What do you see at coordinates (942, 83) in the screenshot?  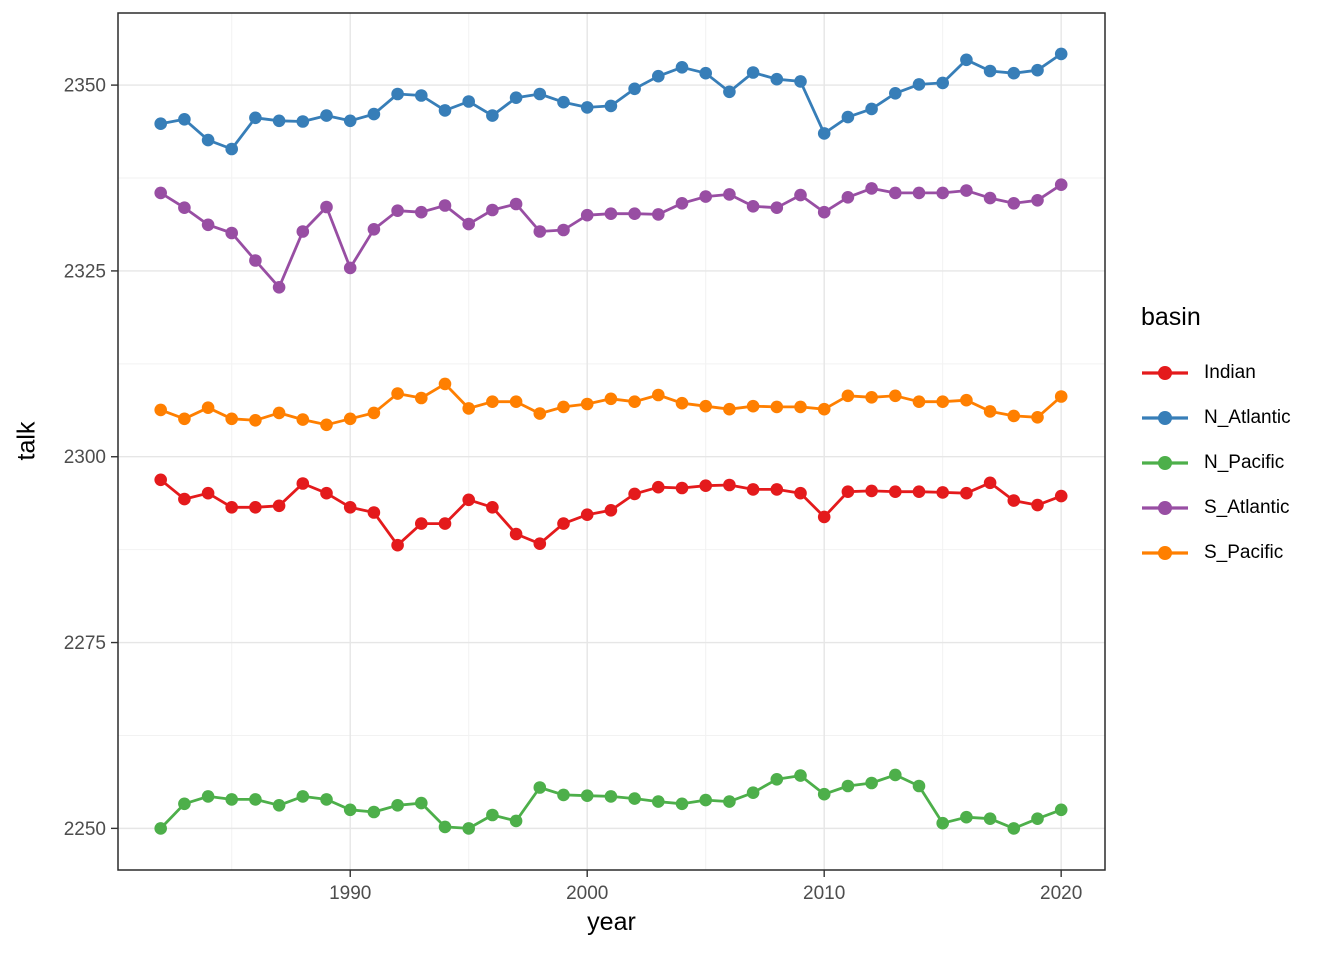 I see `data-point-N_Atlantic-2015` at bounding box center [942, 83].